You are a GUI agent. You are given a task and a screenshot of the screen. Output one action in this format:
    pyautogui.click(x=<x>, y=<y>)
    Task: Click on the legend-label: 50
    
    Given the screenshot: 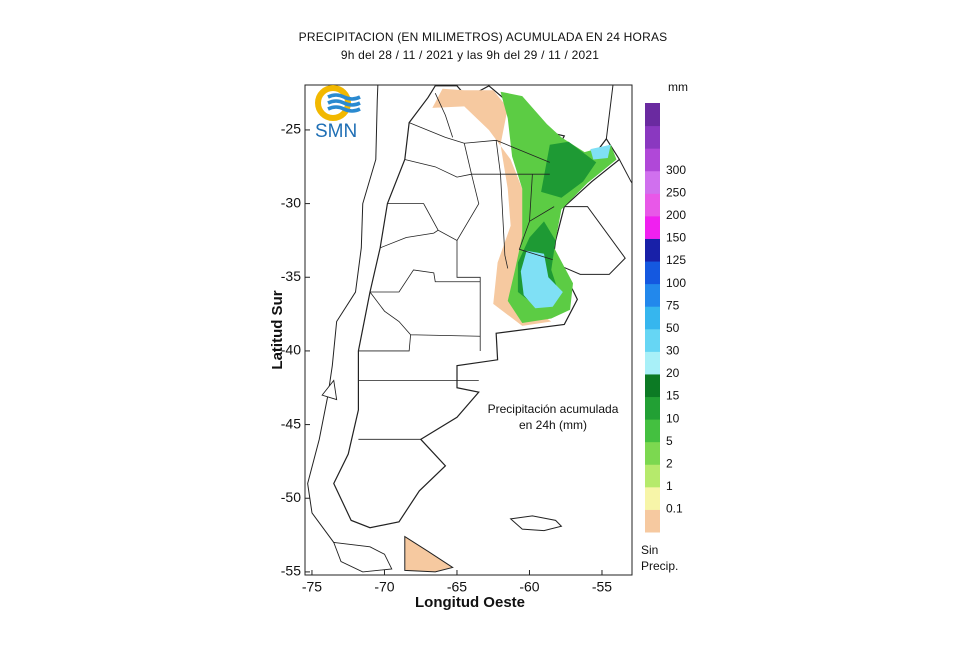 What is the action you would take?
    pyautogui.click(x=673, y=328)
    